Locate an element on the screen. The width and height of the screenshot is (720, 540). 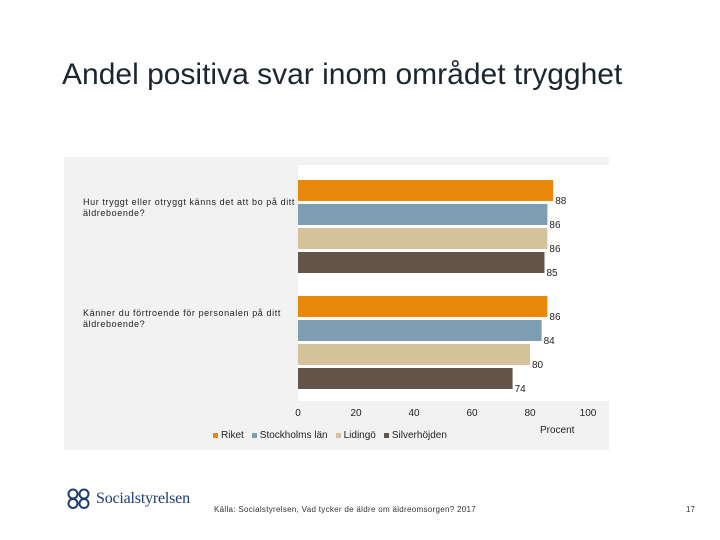
legend-item-lidingo: Lidingö is located at coordinates (355, 435).